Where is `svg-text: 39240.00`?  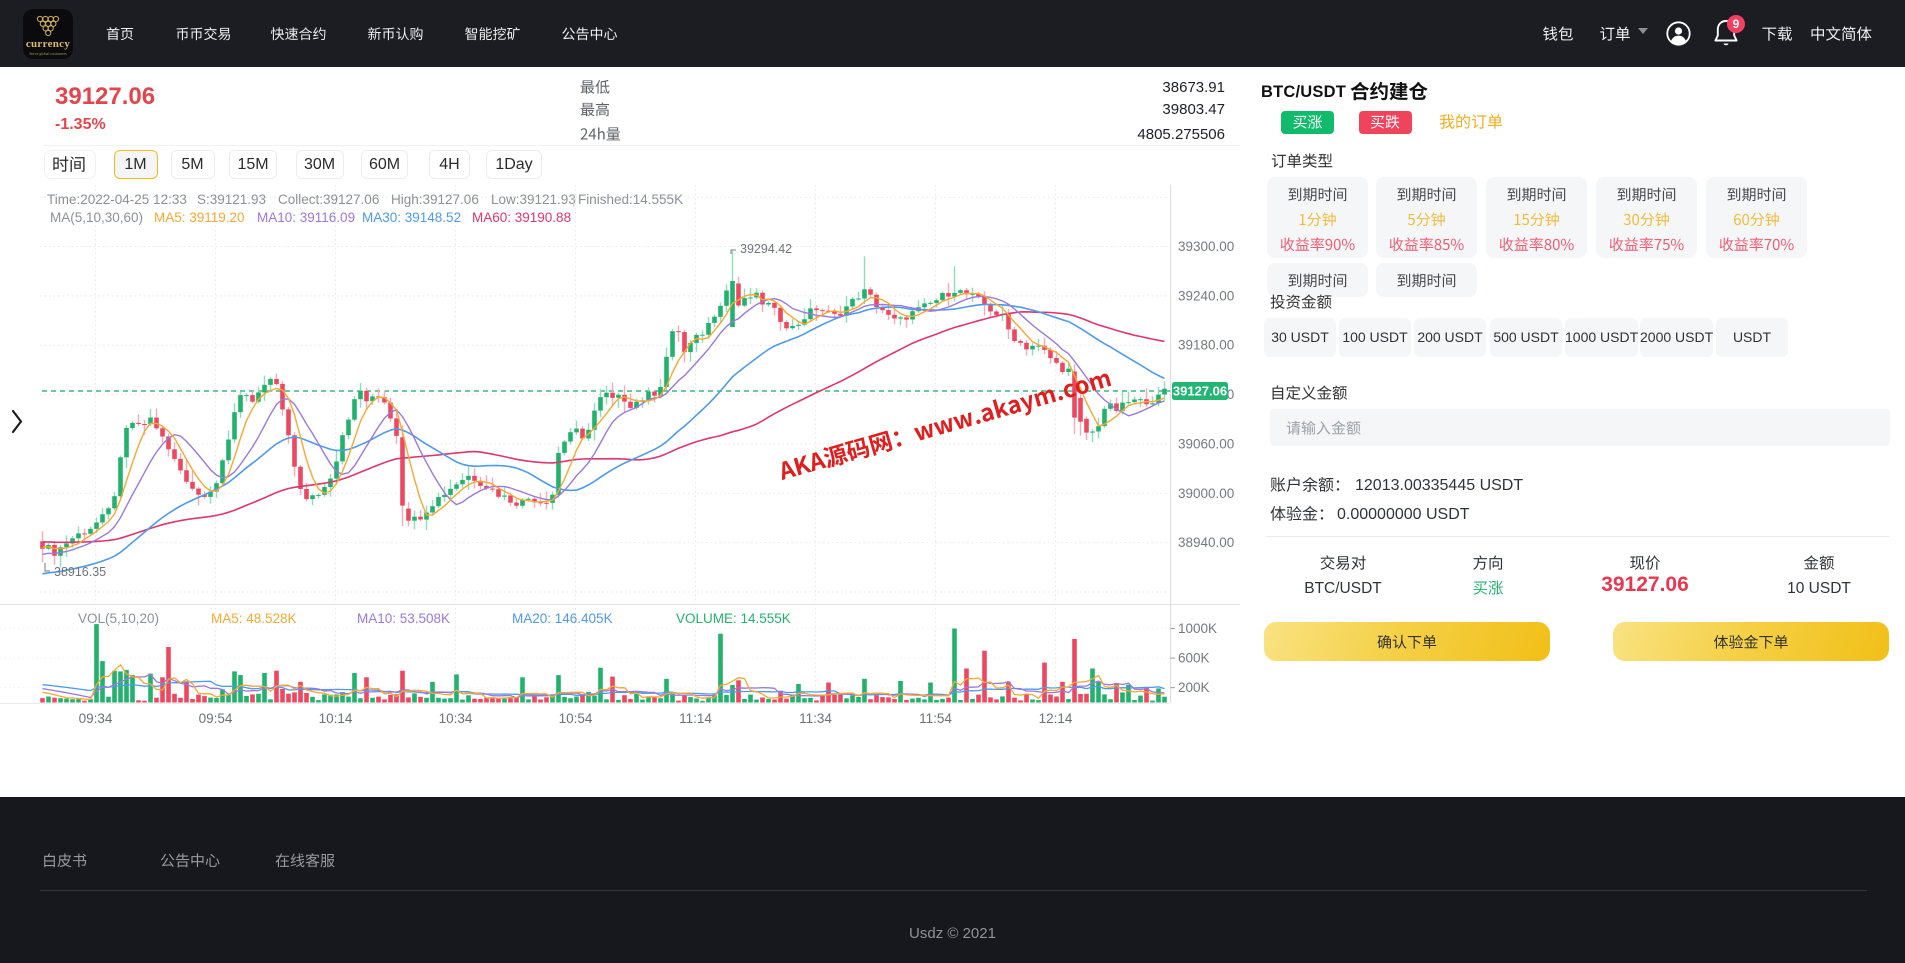 svg-text: 39240.00 is located at coordinates (1206, 295).